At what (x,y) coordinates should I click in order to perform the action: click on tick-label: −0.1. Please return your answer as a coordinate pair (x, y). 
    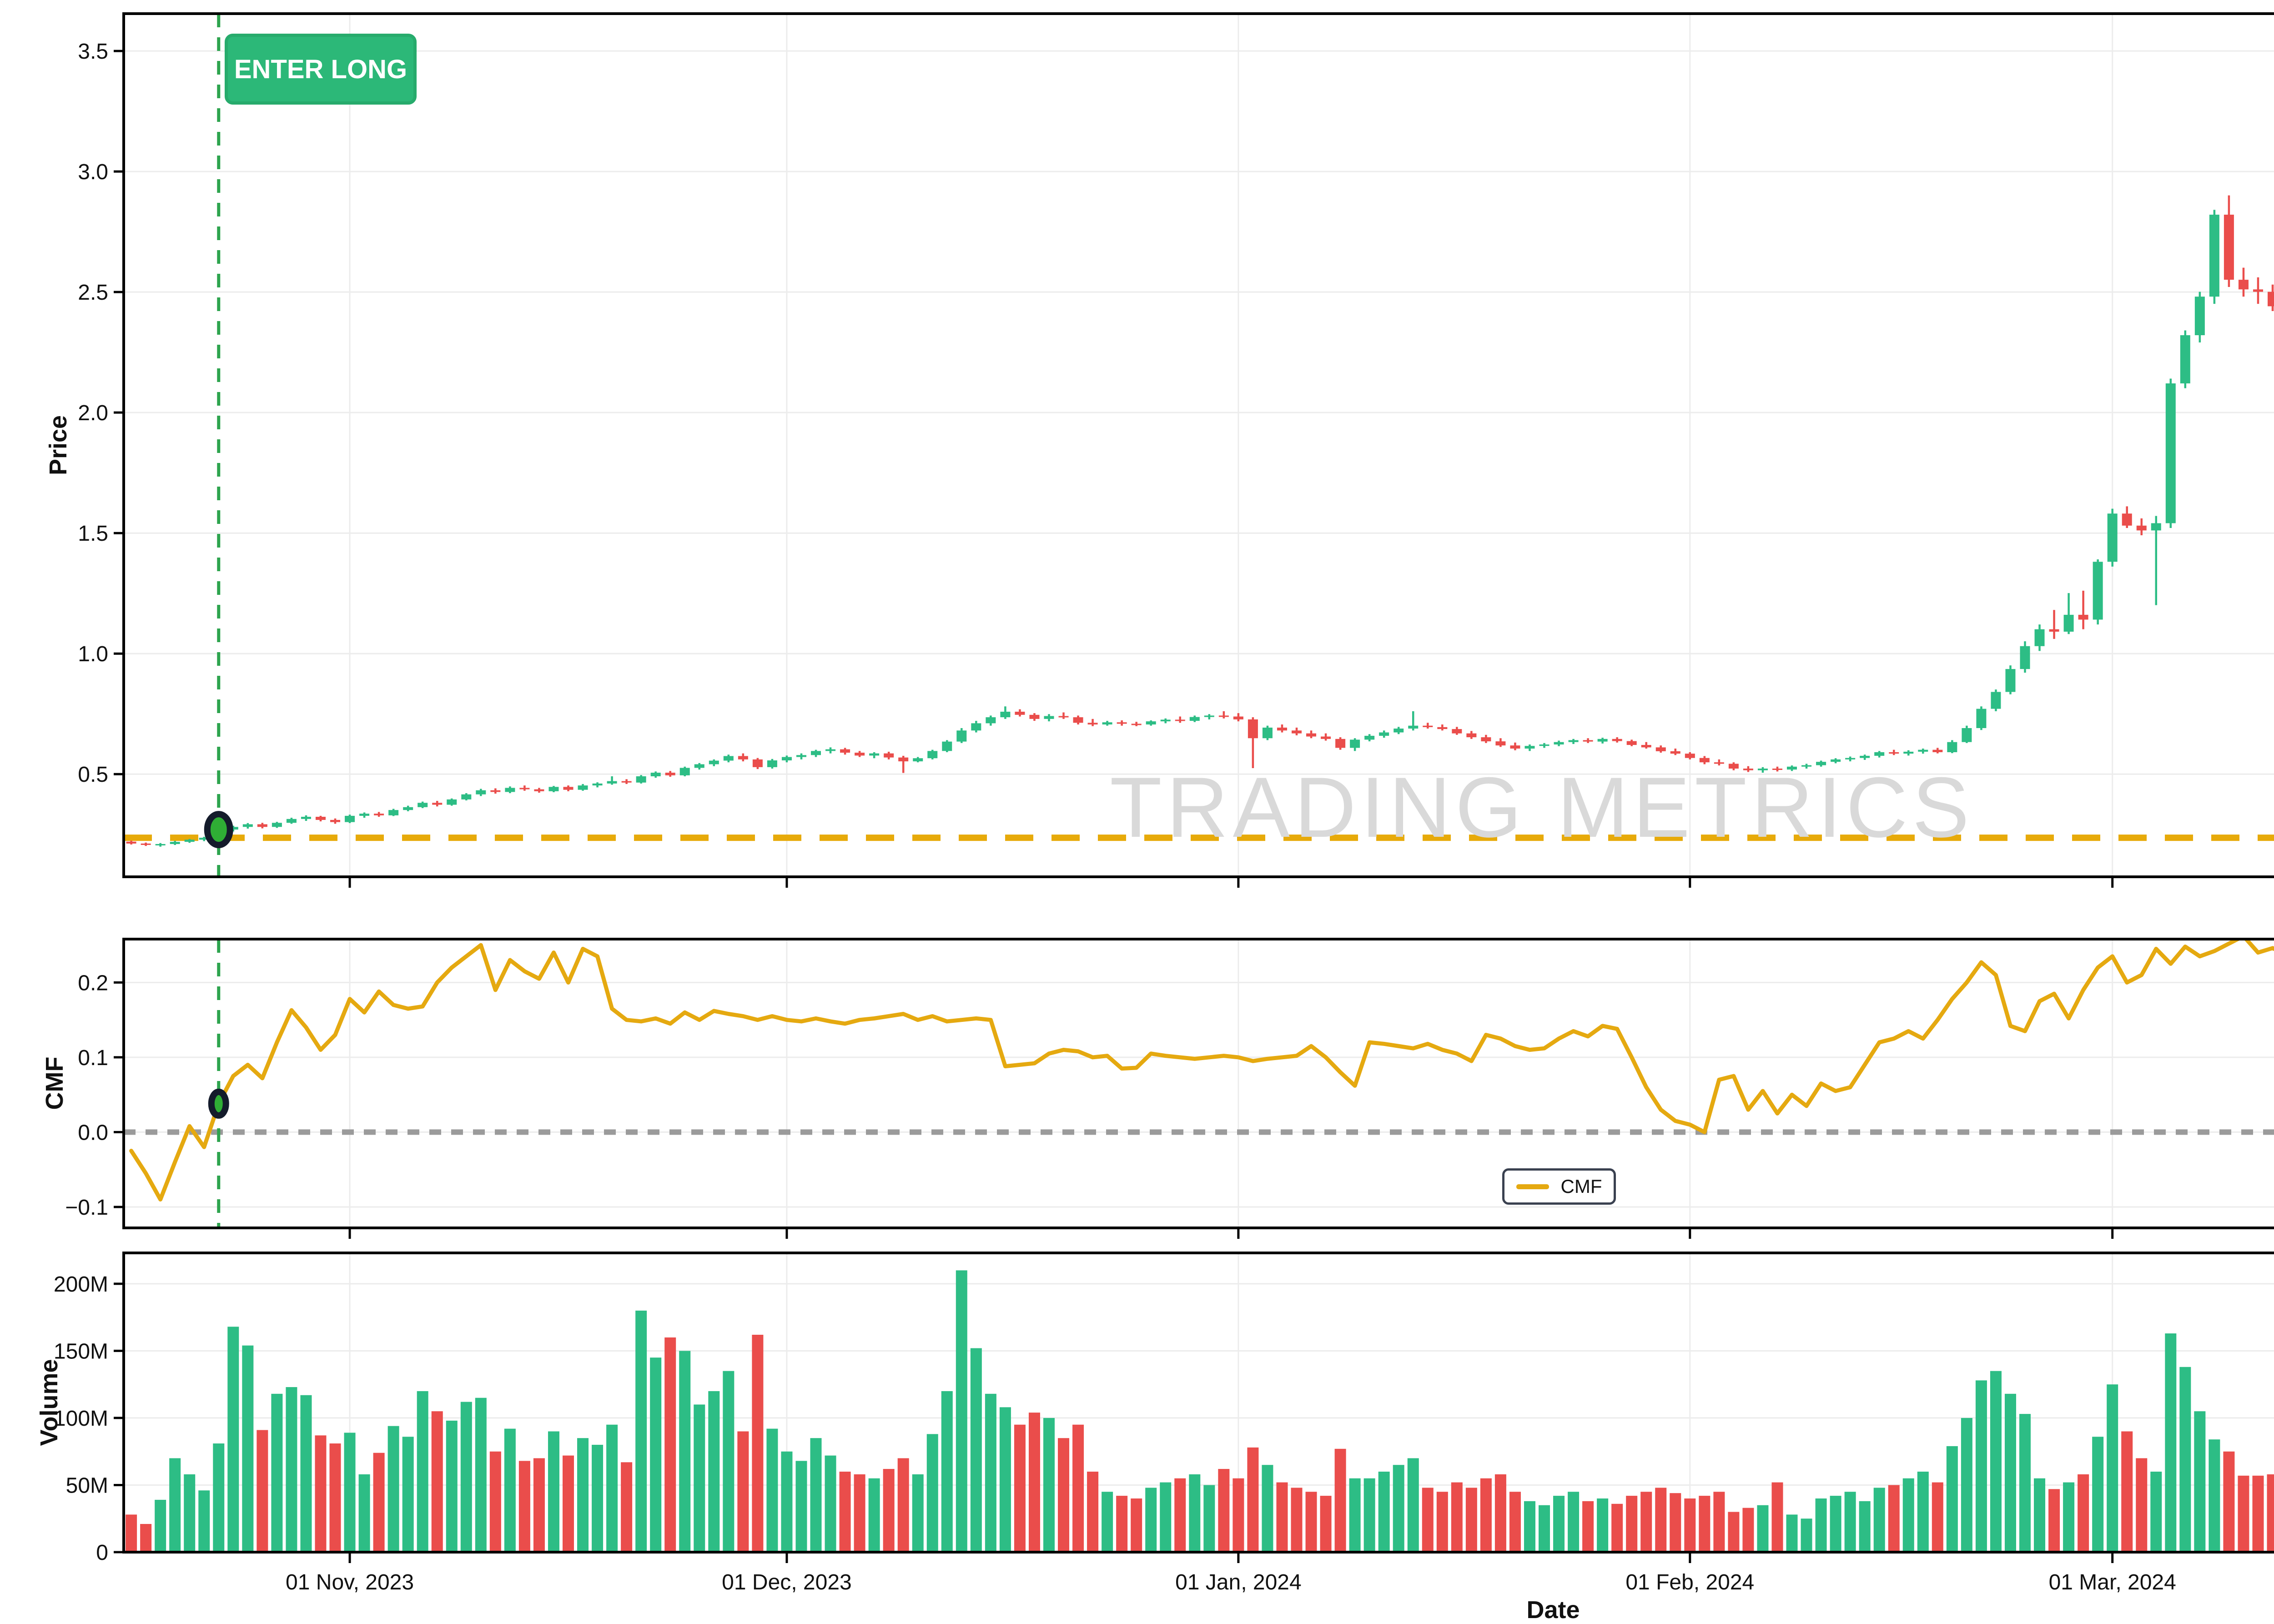
    Looking at the image, I should click on (86, 1208).